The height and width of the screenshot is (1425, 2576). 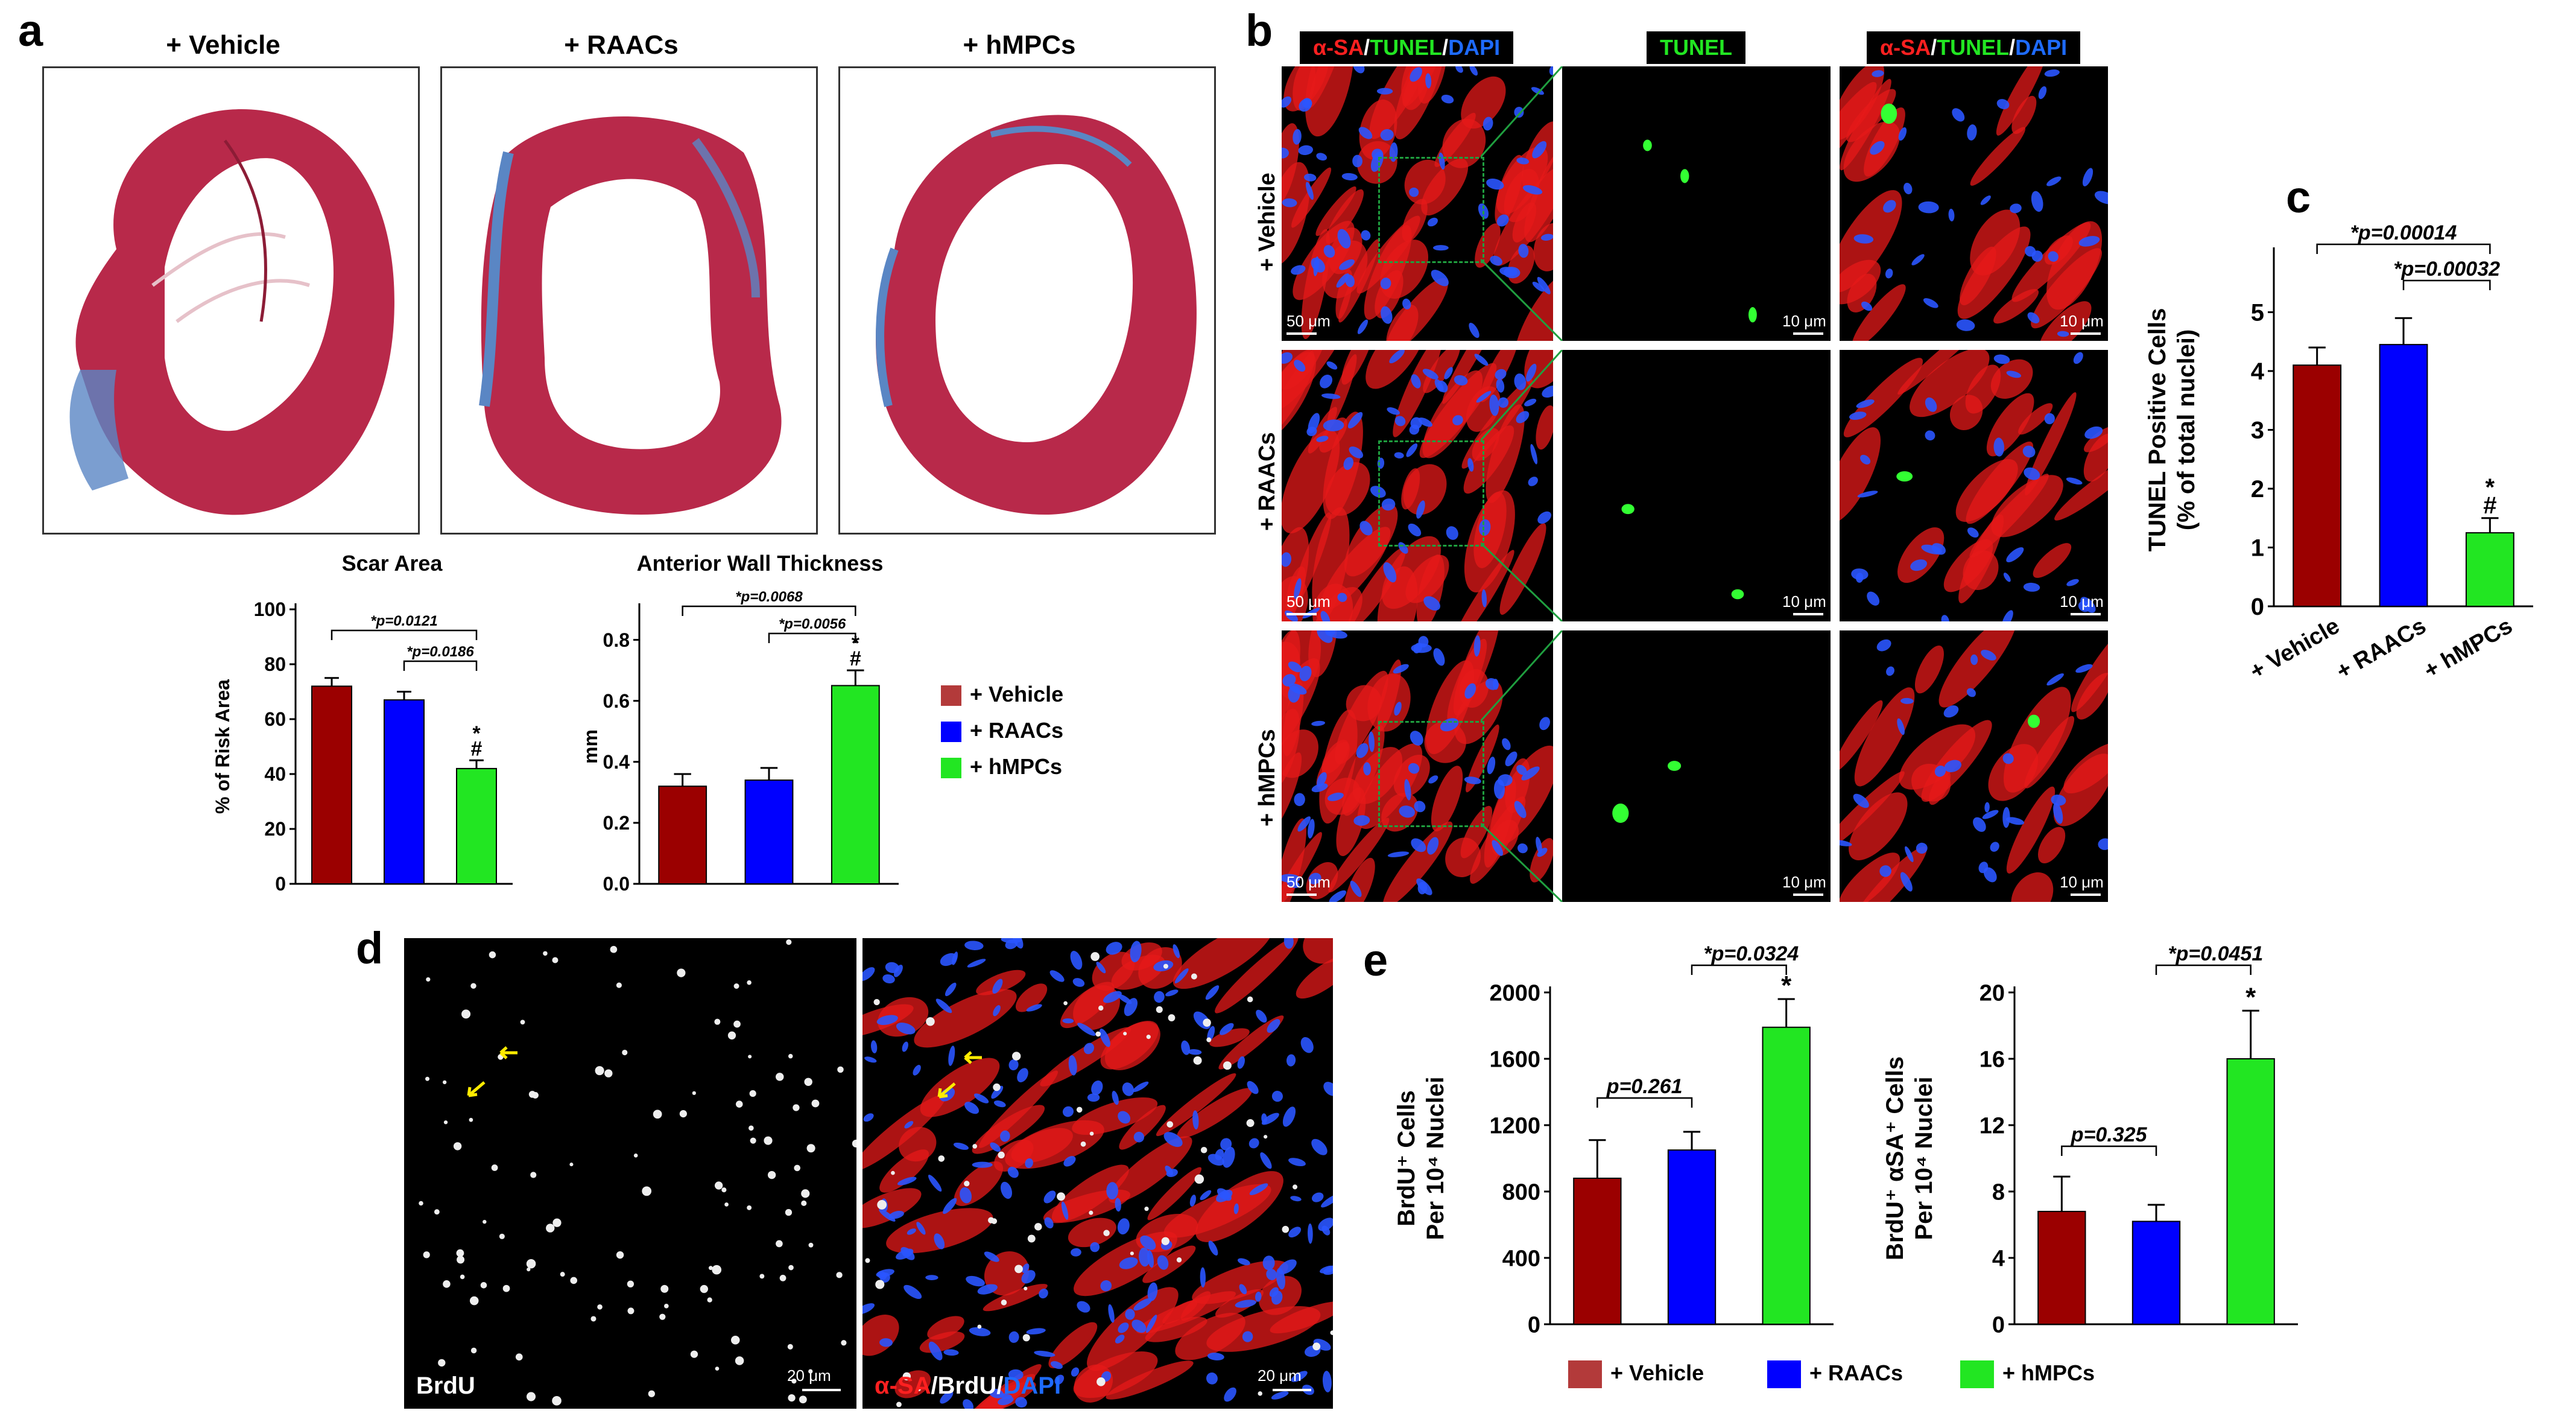 I want to click on panel-a-header-raacs: + RAACs, so click(x=621, y=45).